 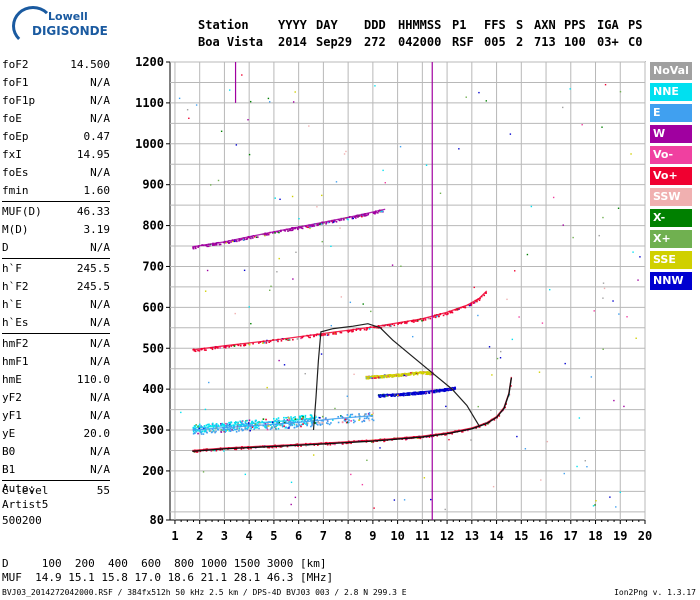 I want to click on param-row: yF2 N/A, so click(x=56, y=398).